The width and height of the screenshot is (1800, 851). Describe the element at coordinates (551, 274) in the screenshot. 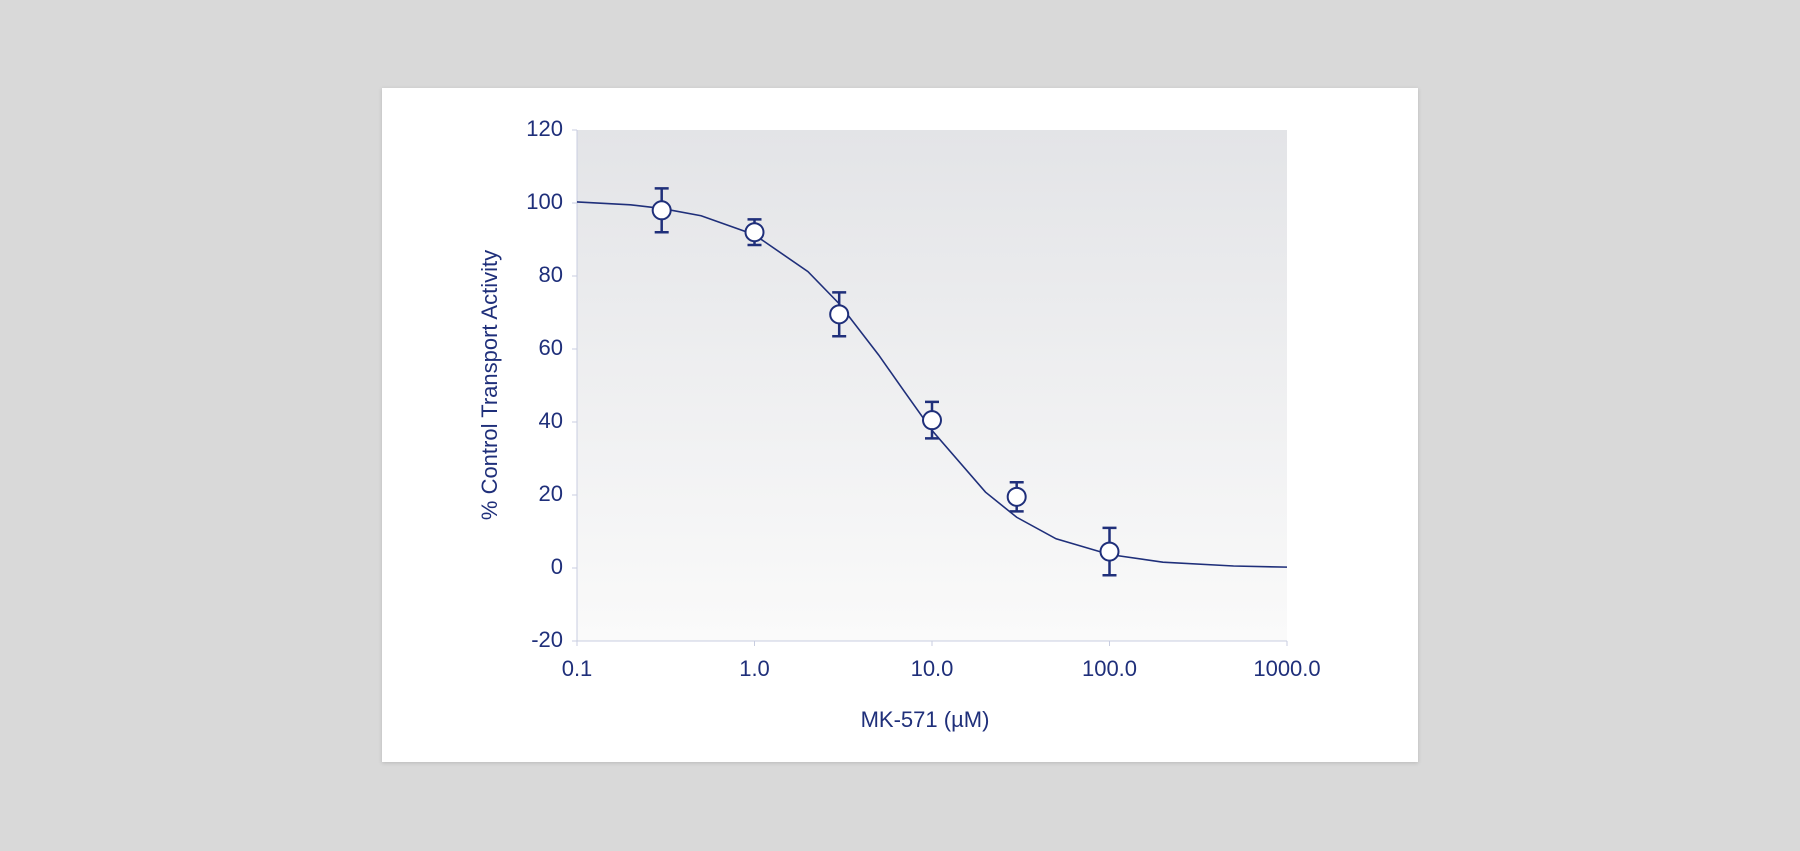

I see `y-tick-label: 80` at that location.